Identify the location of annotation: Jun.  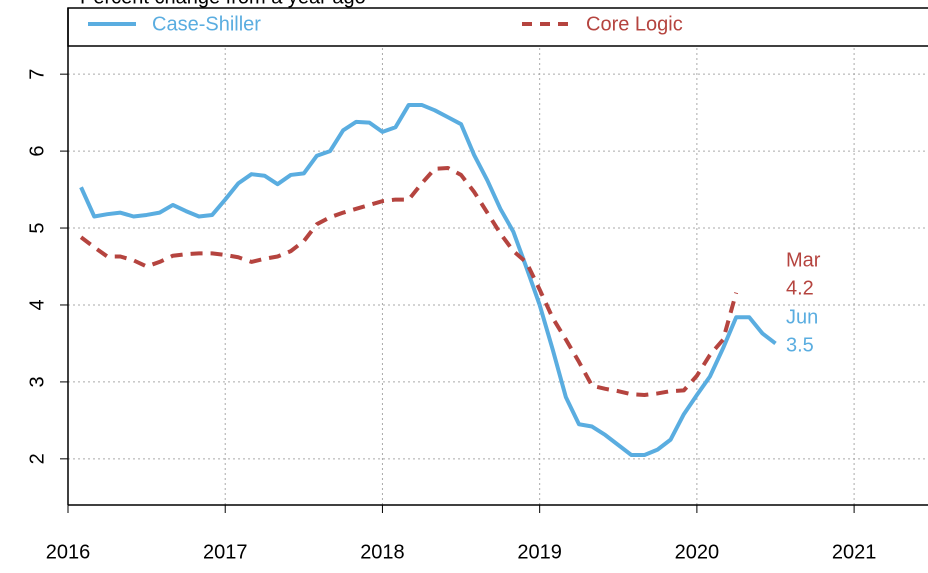
(802, 317).